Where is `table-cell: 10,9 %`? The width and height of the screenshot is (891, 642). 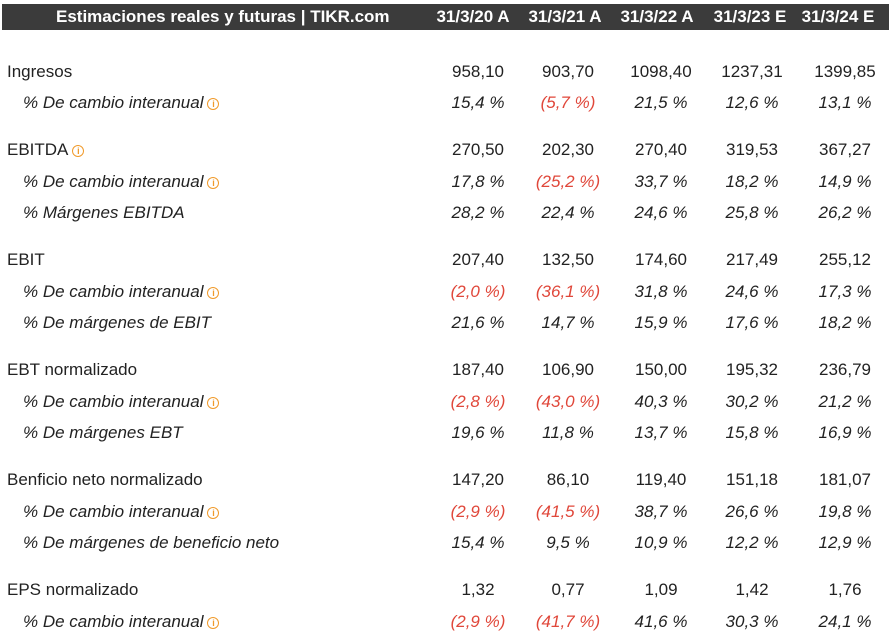
table-cell: 10,9 % is located at coordinates (661, 542).